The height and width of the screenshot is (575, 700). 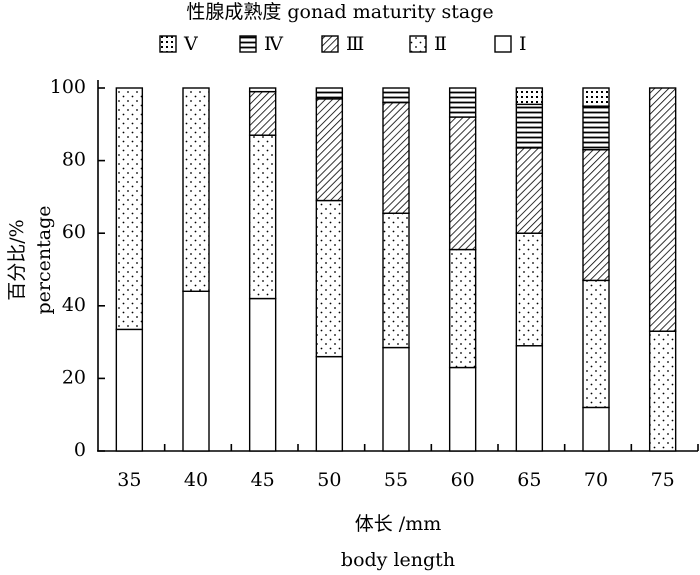 I want to click on x-tick-label: 50, so click(x=329, y=480).